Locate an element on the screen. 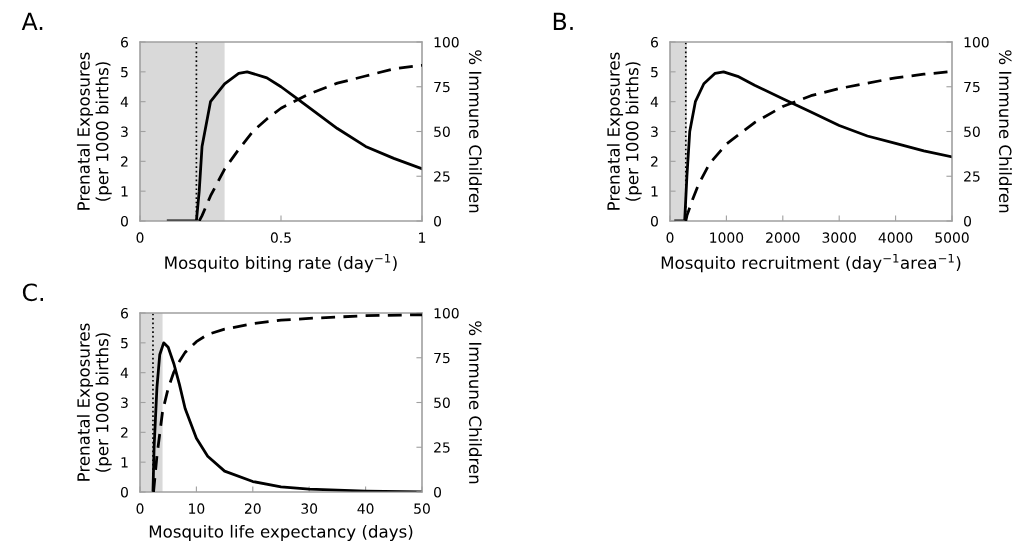 The image size is (1021, 548). x-tick-label: 3000 is located at coordinates (839, 237).